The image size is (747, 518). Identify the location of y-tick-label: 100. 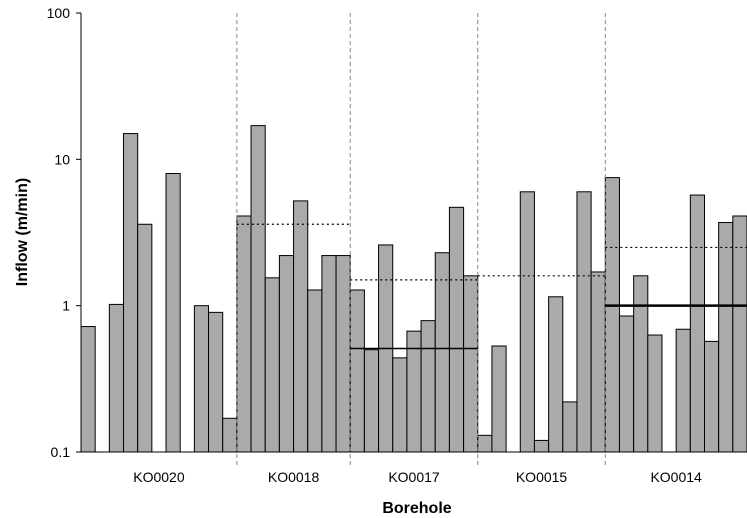
(59, 13).